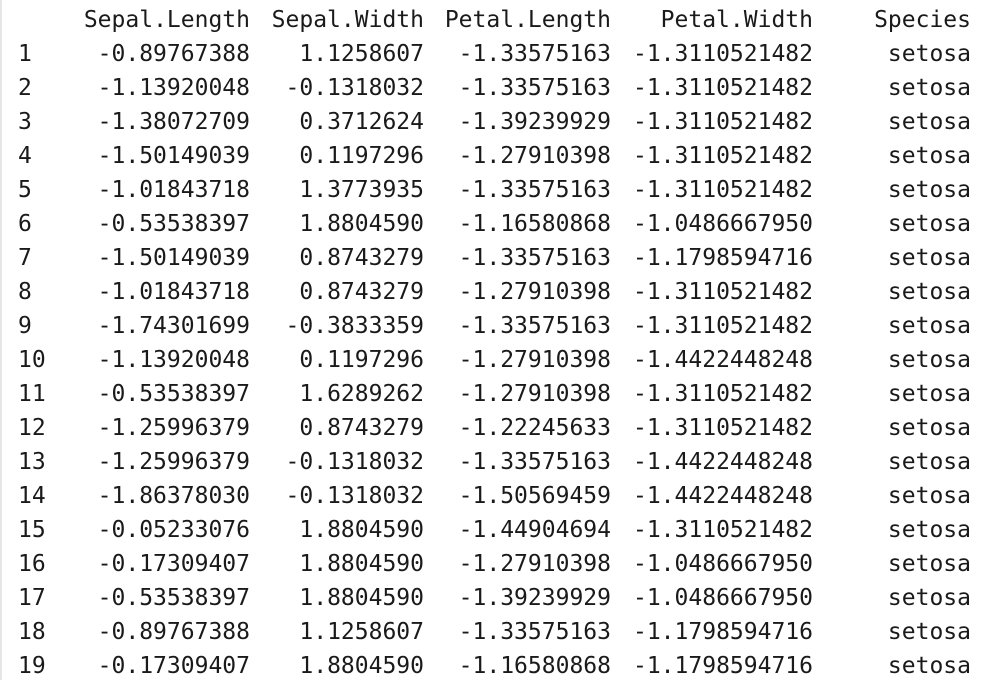 This screenshot has height=683, width=992. Describe the element at coordinates (534, 530) in the screenshot. I see `petal-length-cell: -1.44904694` at that location.